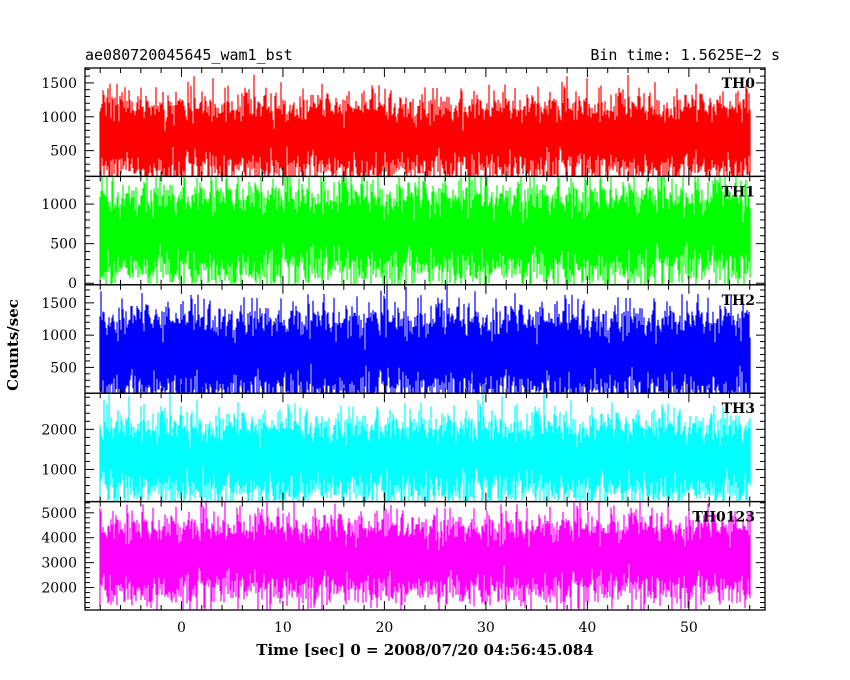 Image resolution: width=850 pixels, height=680 pixels. What do you see at coordinates (59, 564) in the screenshot?
I see `y-tick-label-th0123: 3000` at bounding box center [59, 564].